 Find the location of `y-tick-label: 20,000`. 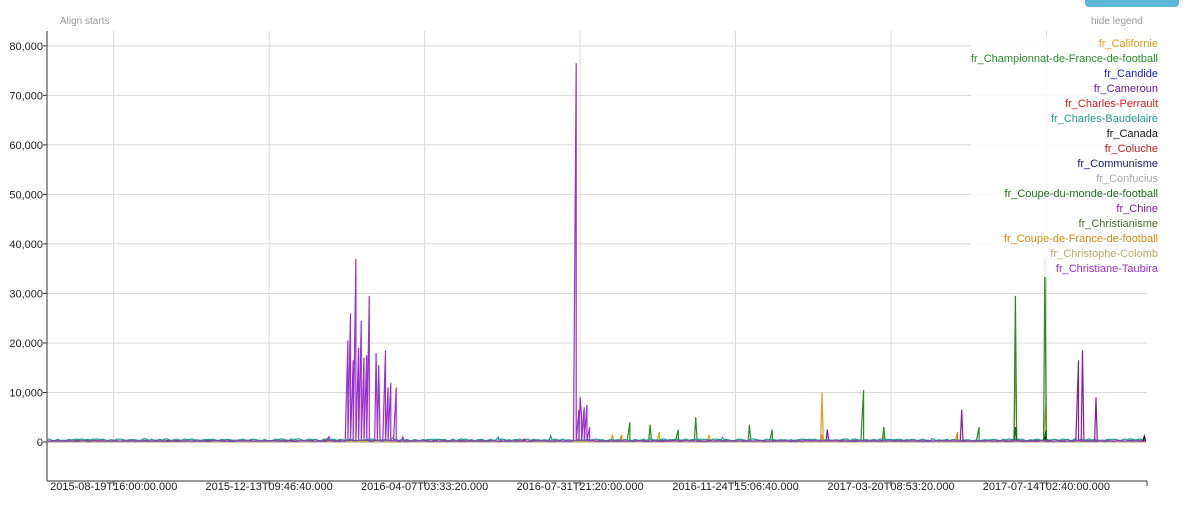

y-tick-label: 20,000 is located at coordinates (26, 344).